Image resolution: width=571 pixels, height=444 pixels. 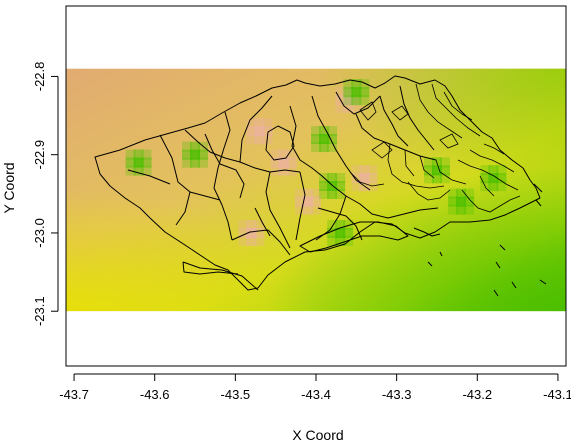 I want to click on y-tick-label: -23.0, so click(x=39, y=233).